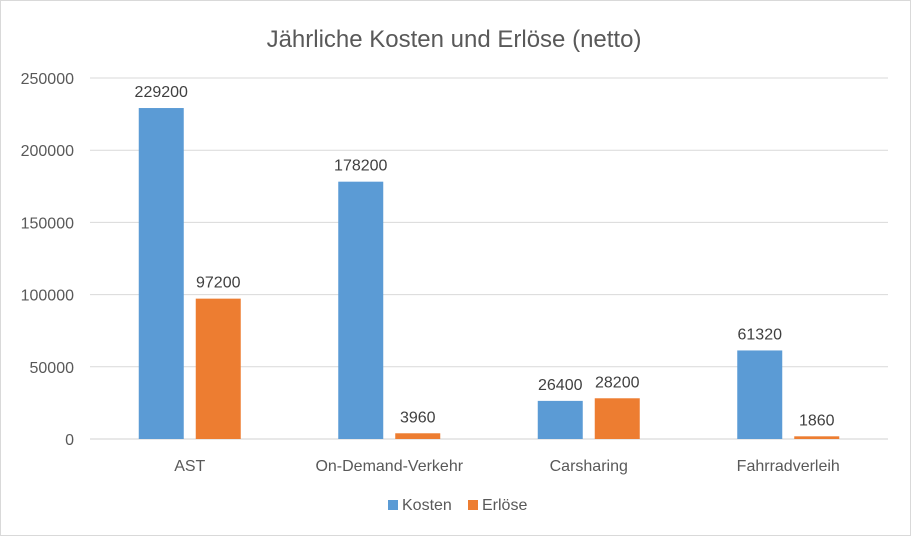 Image resolution: width=911 pixels, height=540 pixels. What do you see at coordinates (47, 296) in the screenshot?
I see `y-tick-label: 100000` at bounding box center [47, 296].